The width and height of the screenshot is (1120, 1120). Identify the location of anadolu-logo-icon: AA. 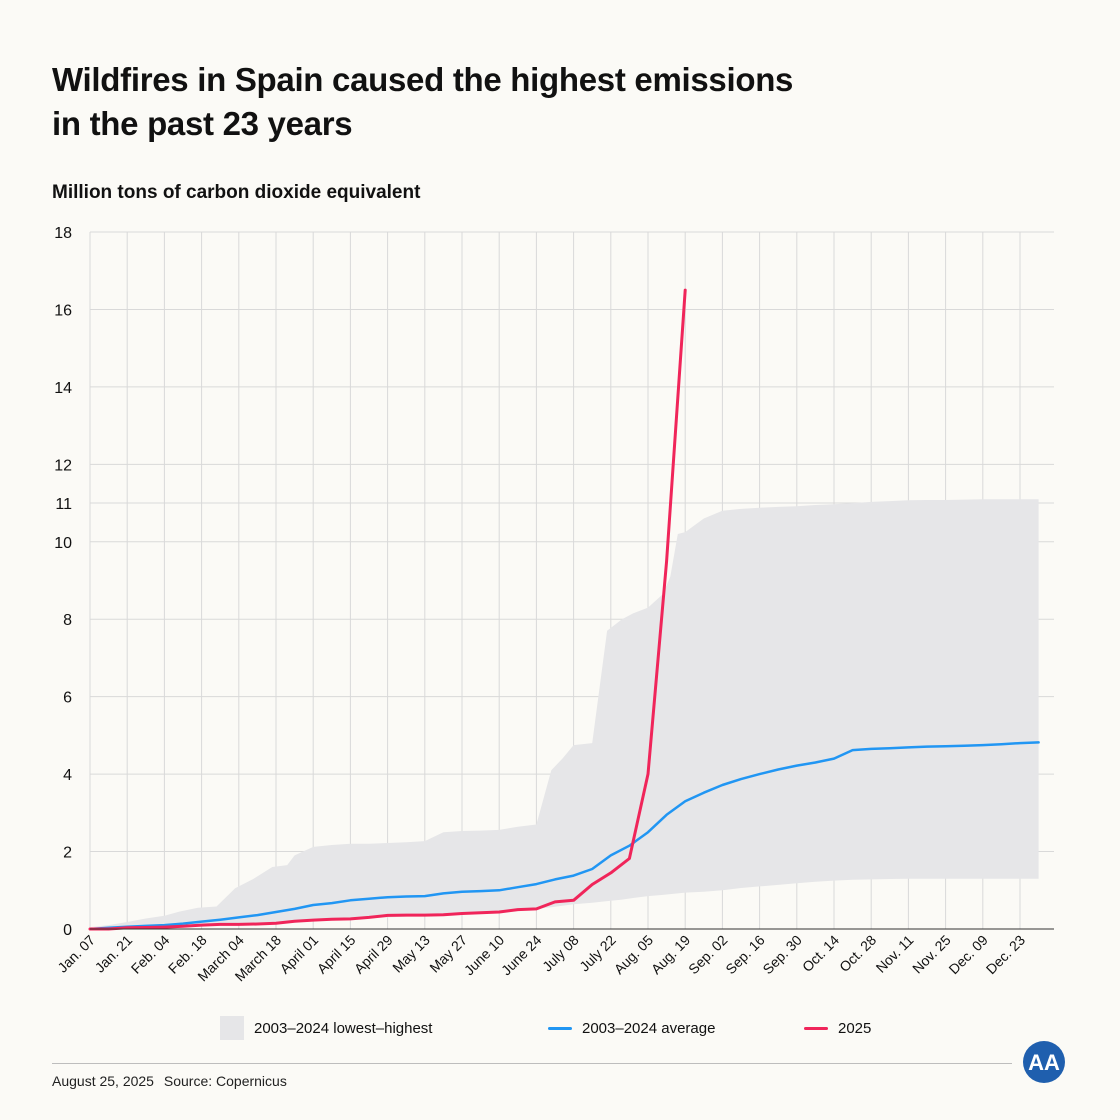
(1044, 1062).